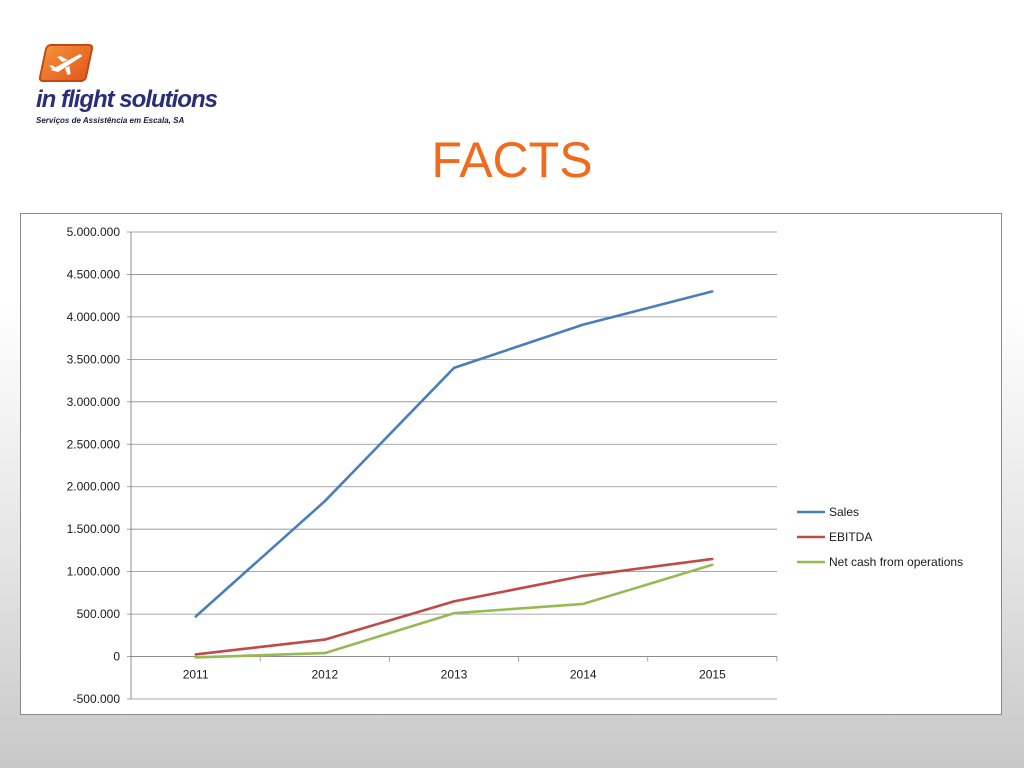 This screenshot has width=1024, height=768. Describe the element at coordinates (324, 675) in the screenshot. I see `x-tick-label: 2012` at that location.